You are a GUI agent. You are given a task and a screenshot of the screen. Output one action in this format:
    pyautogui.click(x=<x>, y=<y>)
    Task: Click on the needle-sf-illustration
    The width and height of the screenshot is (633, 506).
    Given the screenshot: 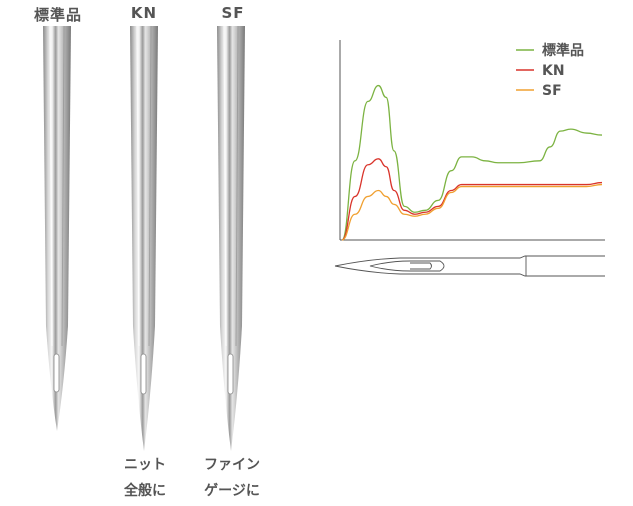 What is the action you would take?
    pyautogui.click(x=231, y=238)
    